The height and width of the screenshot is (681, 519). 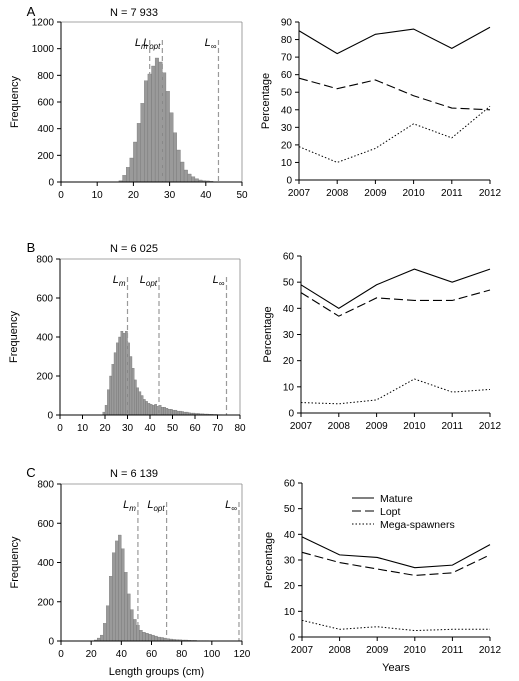 I want to click on panel-b-trend-x-tick-label: 2007, so click(x=301, y=426).